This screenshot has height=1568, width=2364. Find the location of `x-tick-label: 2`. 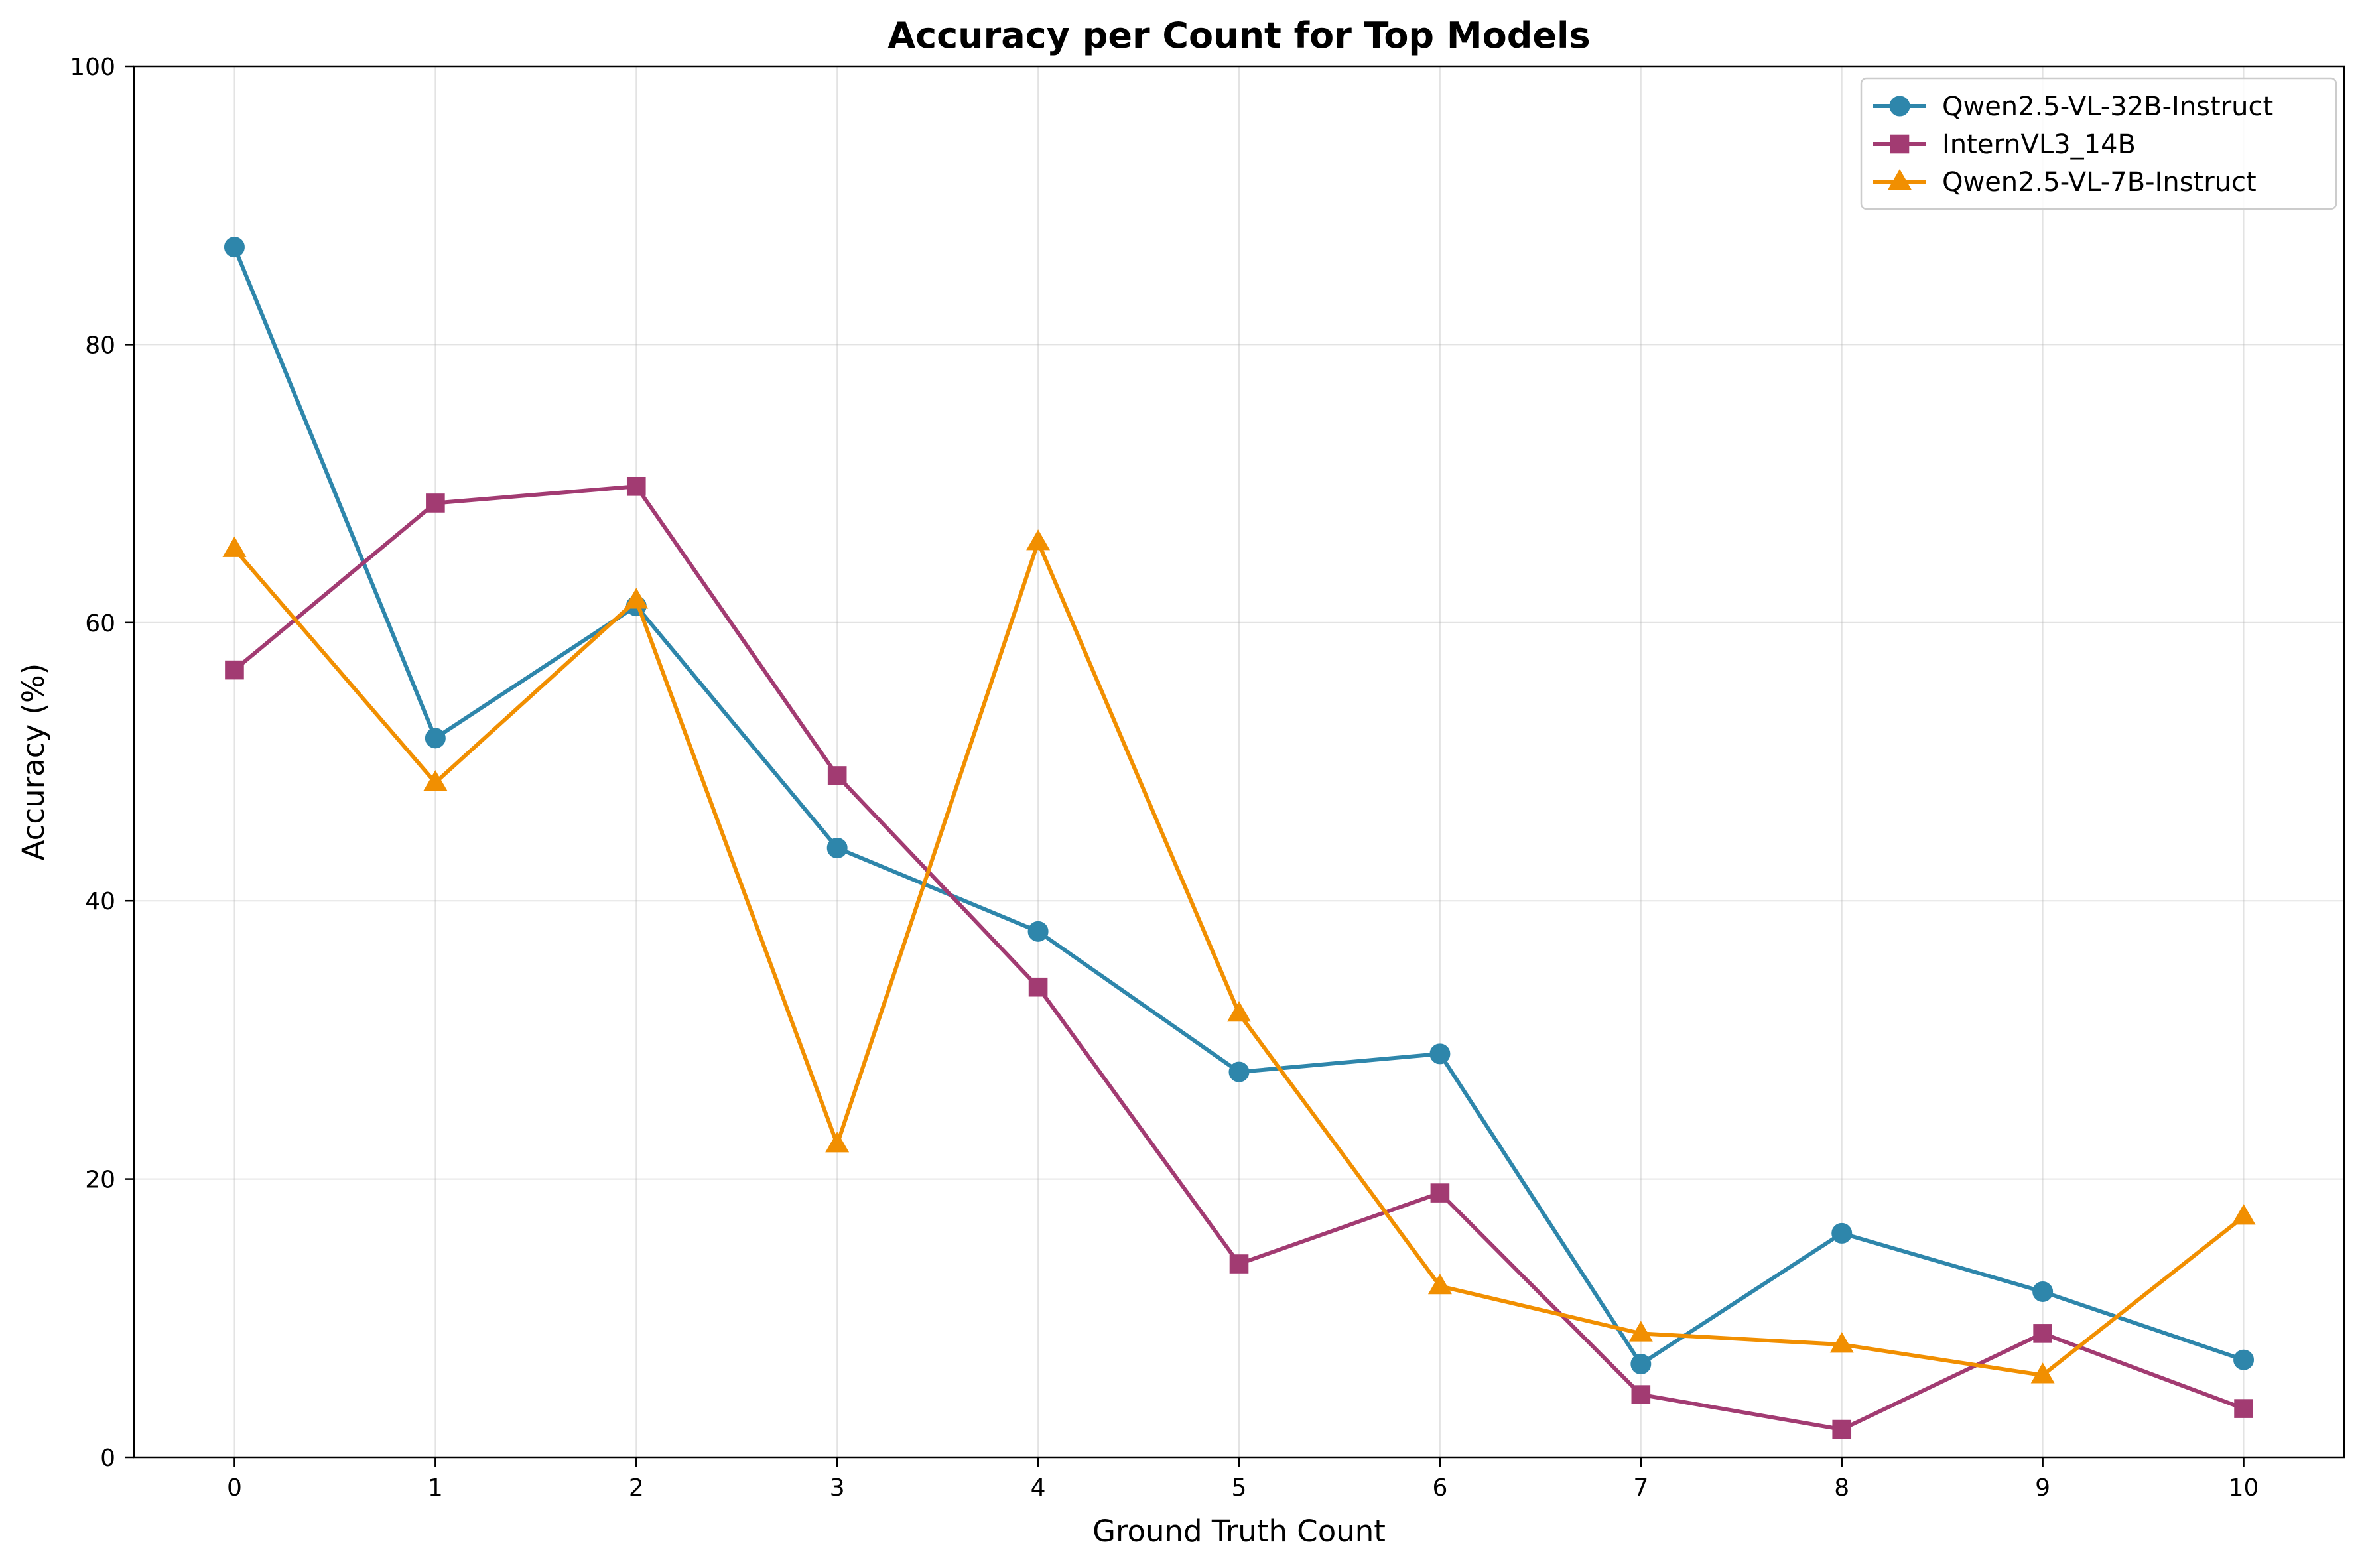

x-tick-label: 2 is located at coordinates (636, 1488).